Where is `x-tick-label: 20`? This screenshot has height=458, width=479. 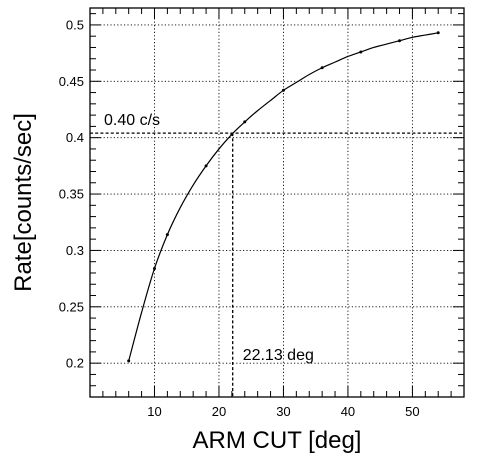
x-tick-label: 20 is located at coordinates (219, 411).